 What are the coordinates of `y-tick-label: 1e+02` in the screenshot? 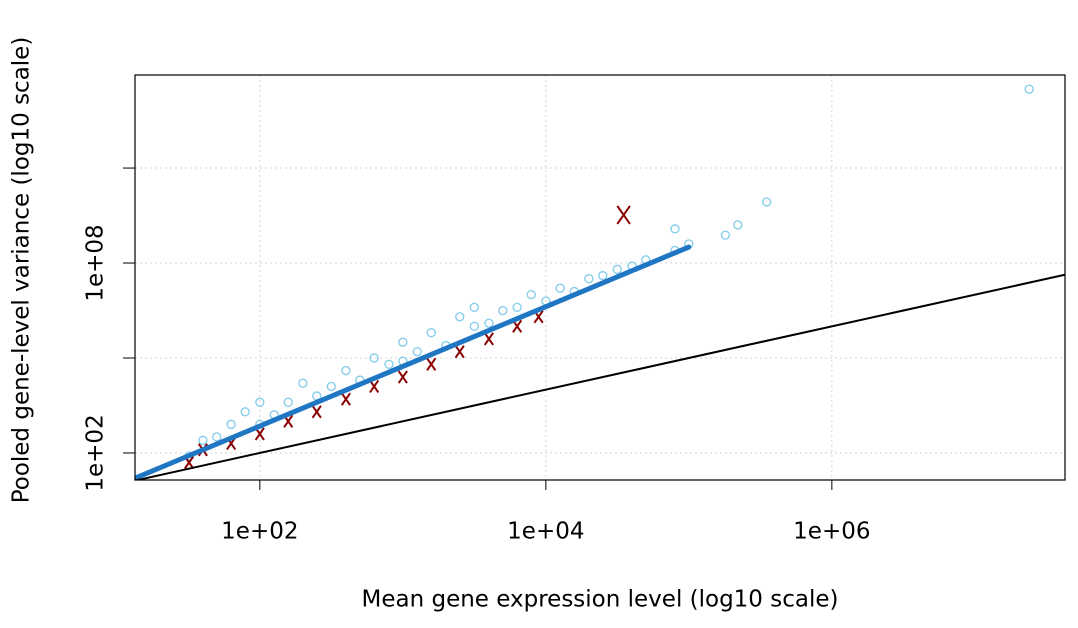 It's located at (96, 452).